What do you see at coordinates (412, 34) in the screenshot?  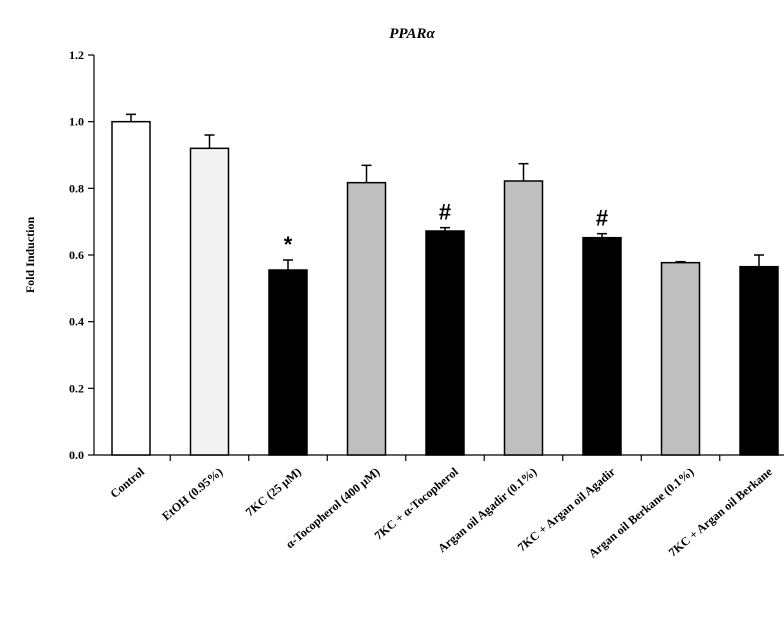 I see `chart-title: PPARα` at bounding box center [412, 34].